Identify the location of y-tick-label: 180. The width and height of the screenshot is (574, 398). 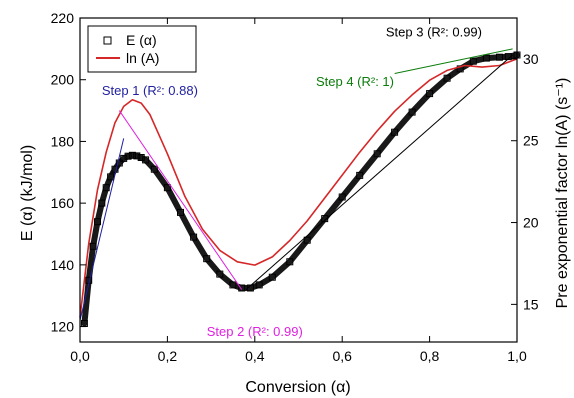
(63, 141).